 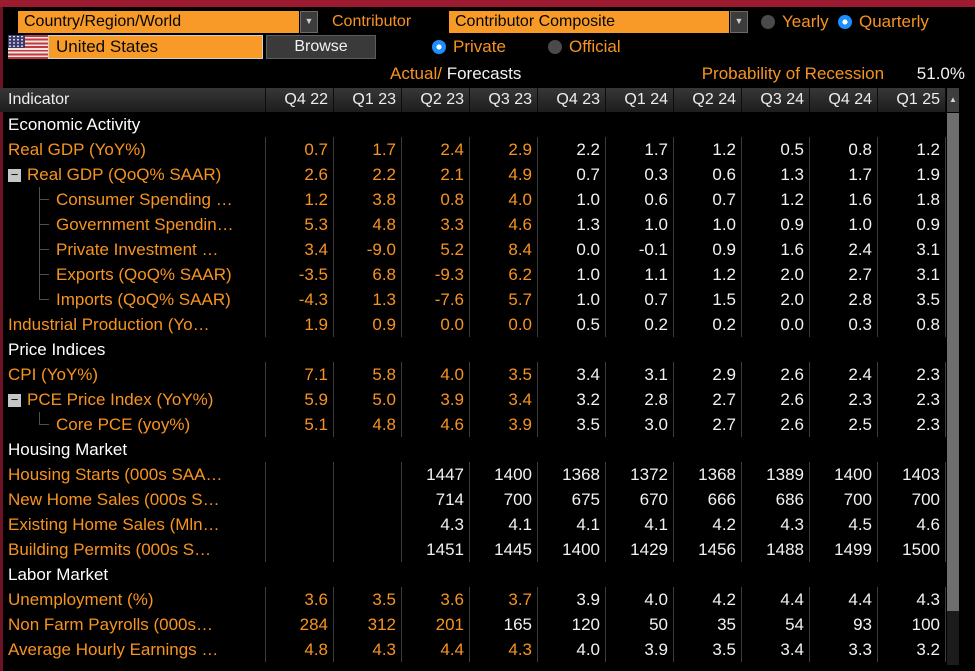 I want to click on region-dropdown: Country/Region/World ▼, so click(x=168, y=22).